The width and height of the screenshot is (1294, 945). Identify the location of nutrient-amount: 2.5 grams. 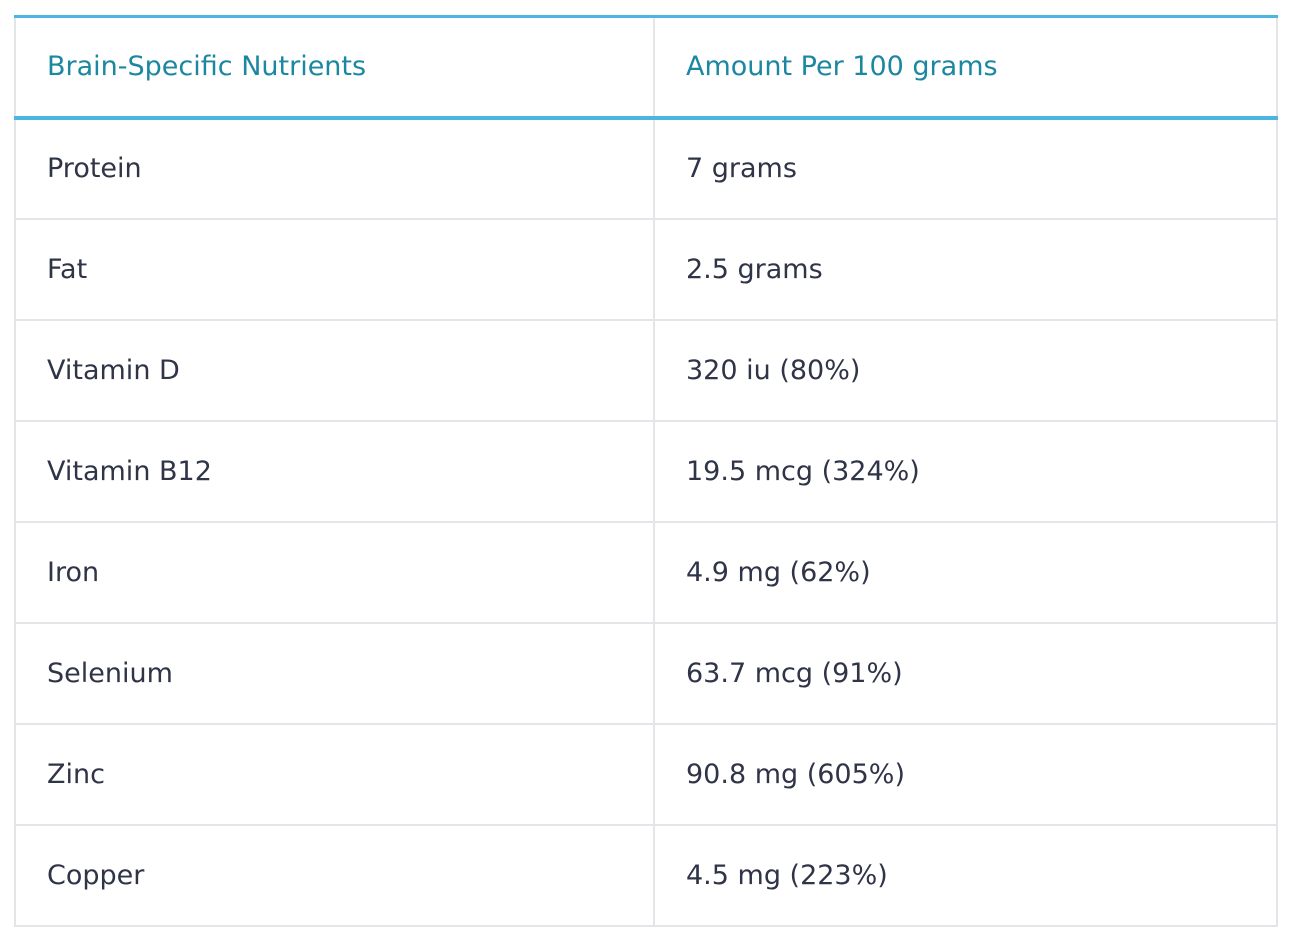
(966, 269).